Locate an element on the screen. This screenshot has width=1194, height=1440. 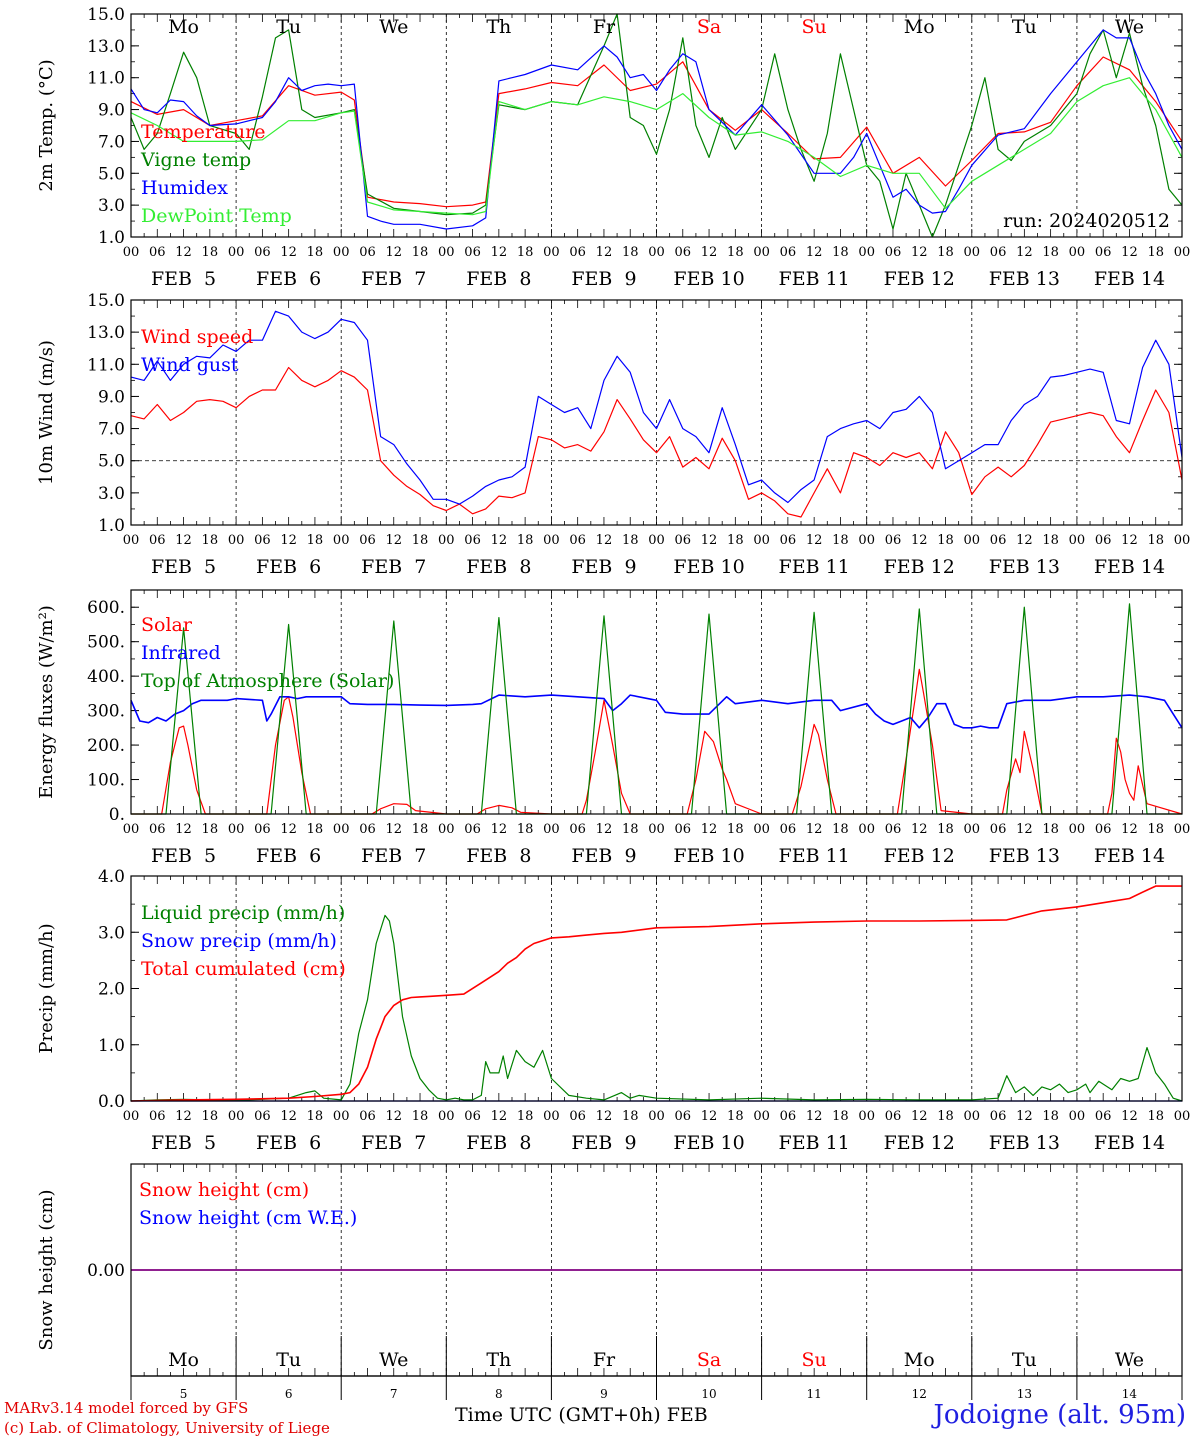
legend-entry: Wind speed is located at coordinates (197, 337).